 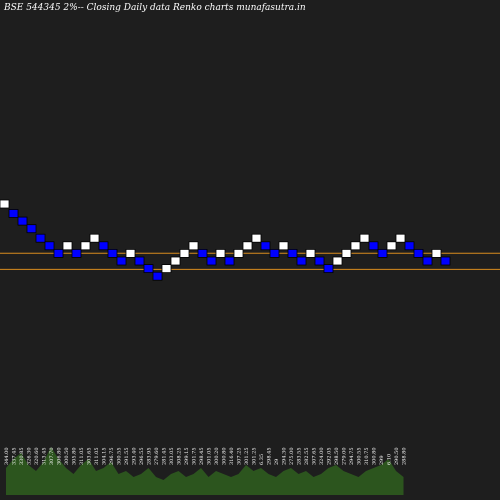 I want to click on price-label-49: 300.80, so click(x=375, y=457).